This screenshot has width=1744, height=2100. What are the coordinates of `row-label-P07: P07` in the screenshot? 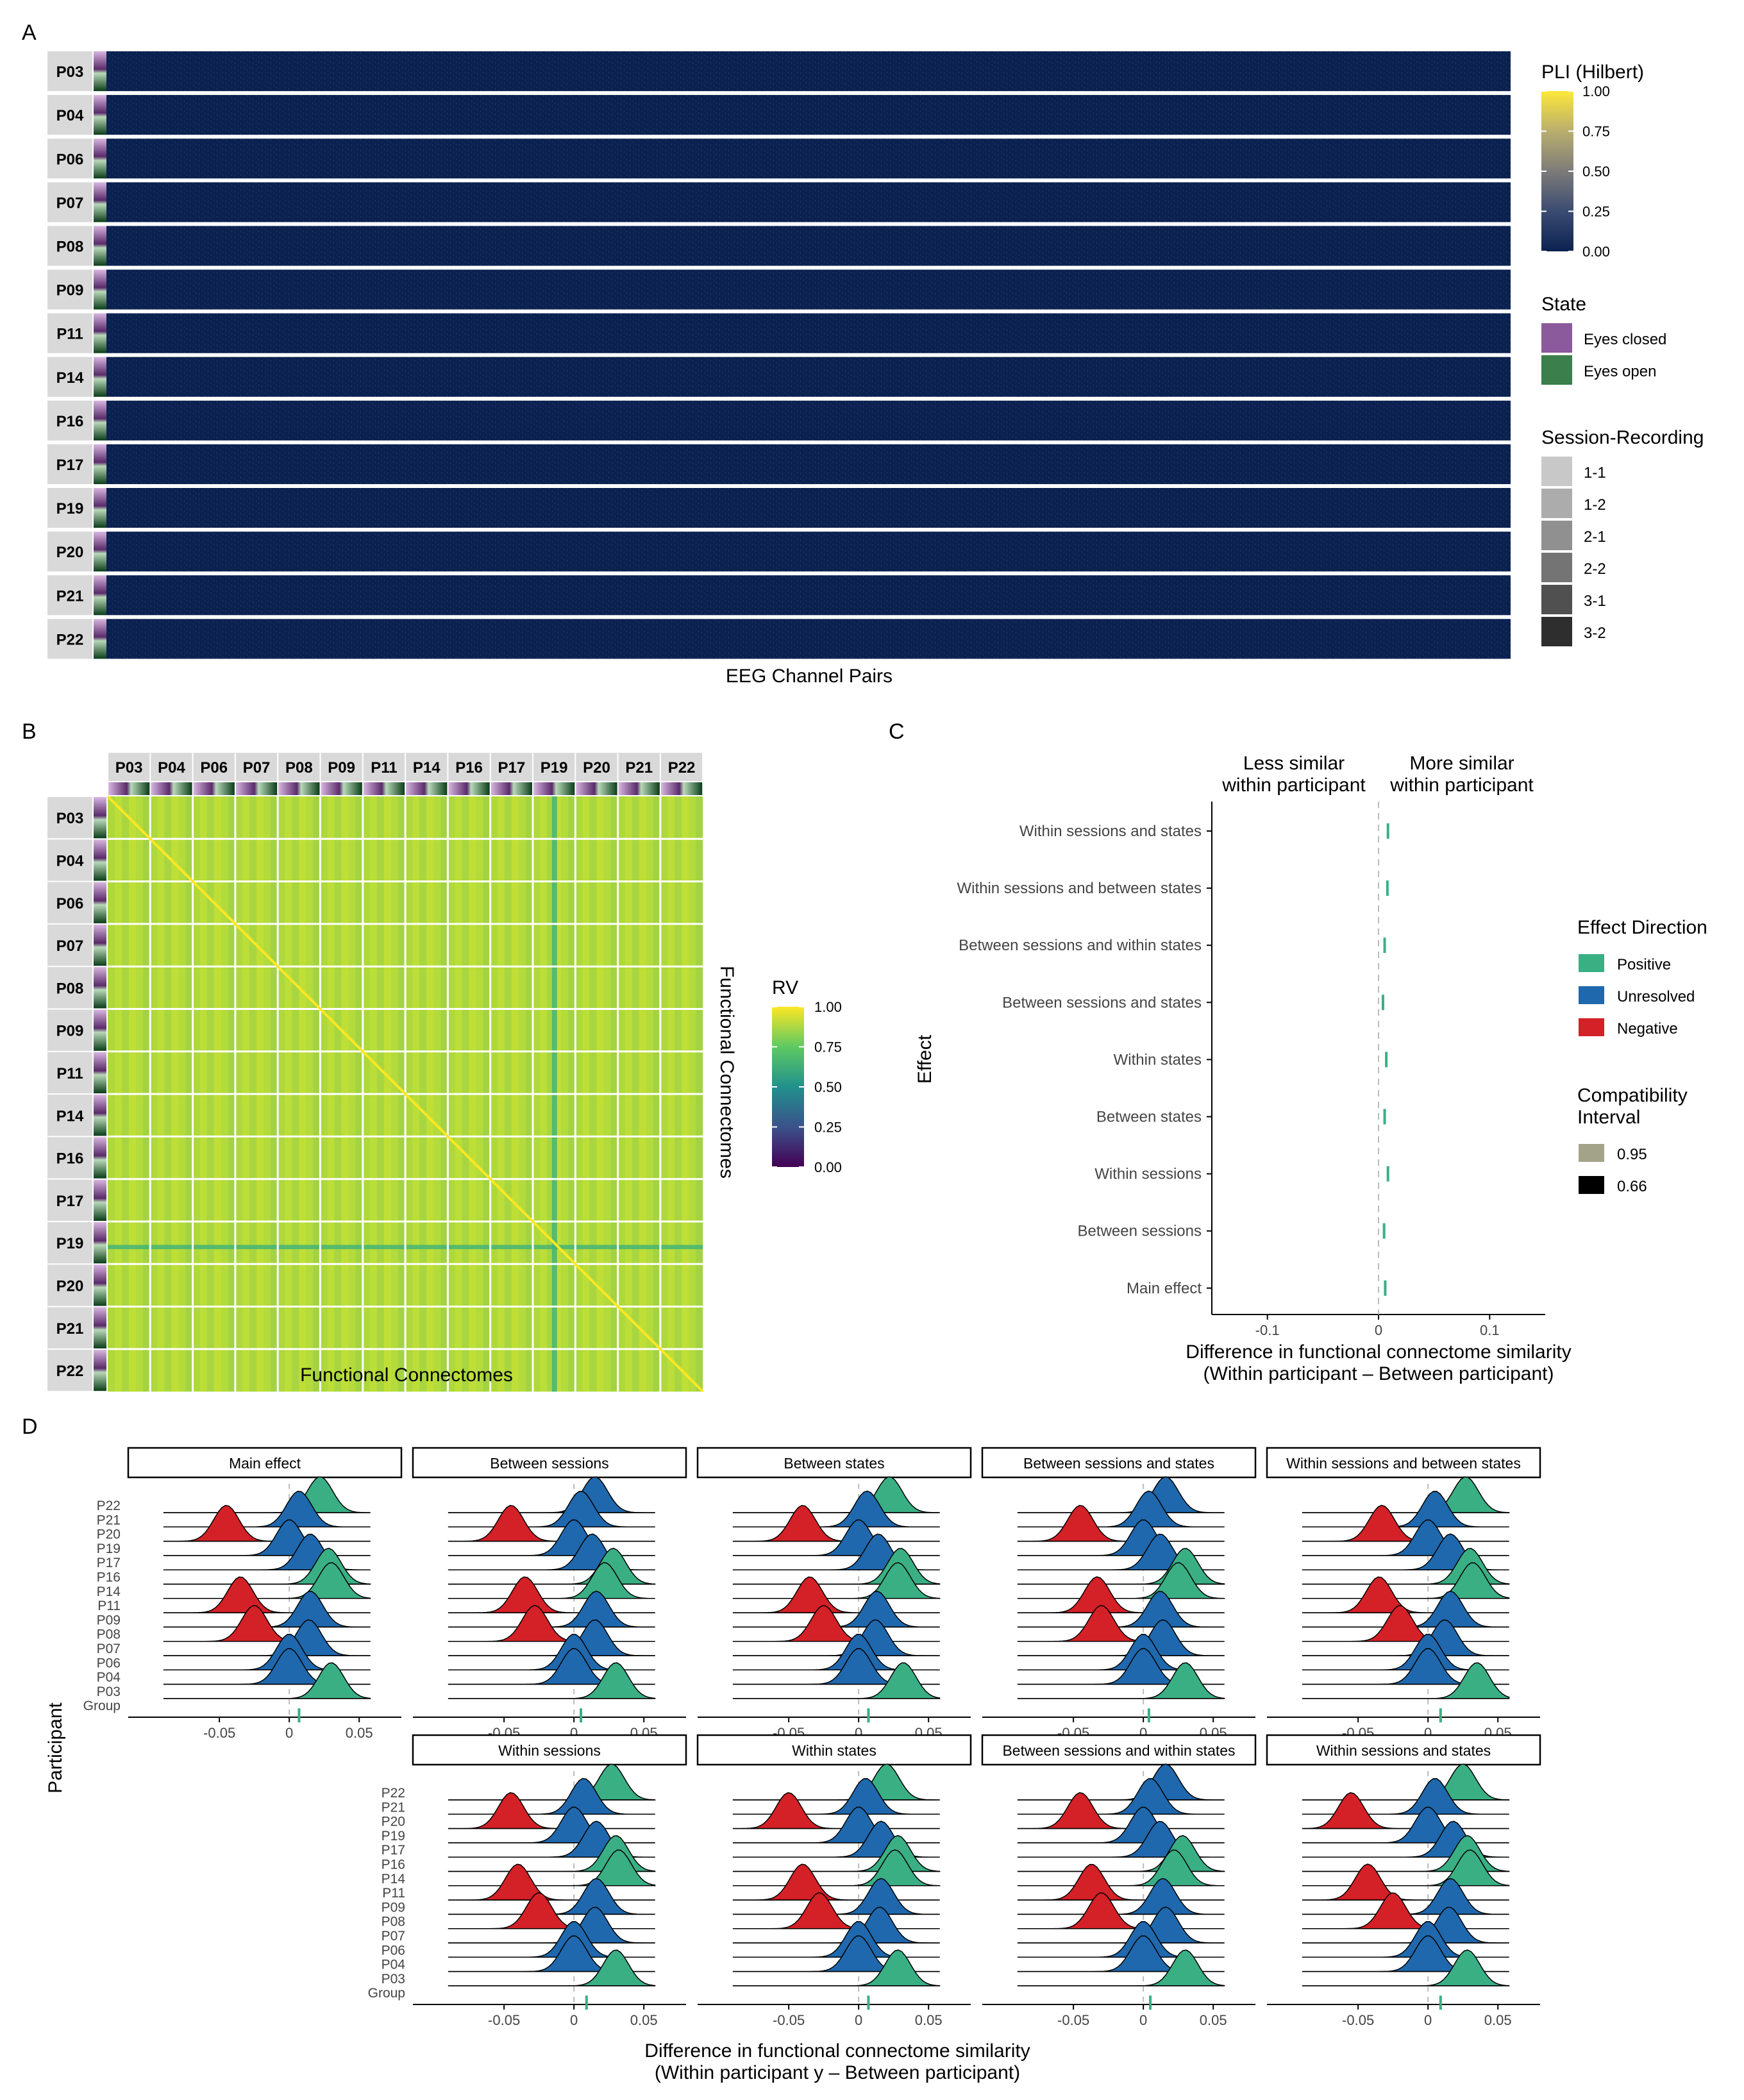 It's located at (70, 203).